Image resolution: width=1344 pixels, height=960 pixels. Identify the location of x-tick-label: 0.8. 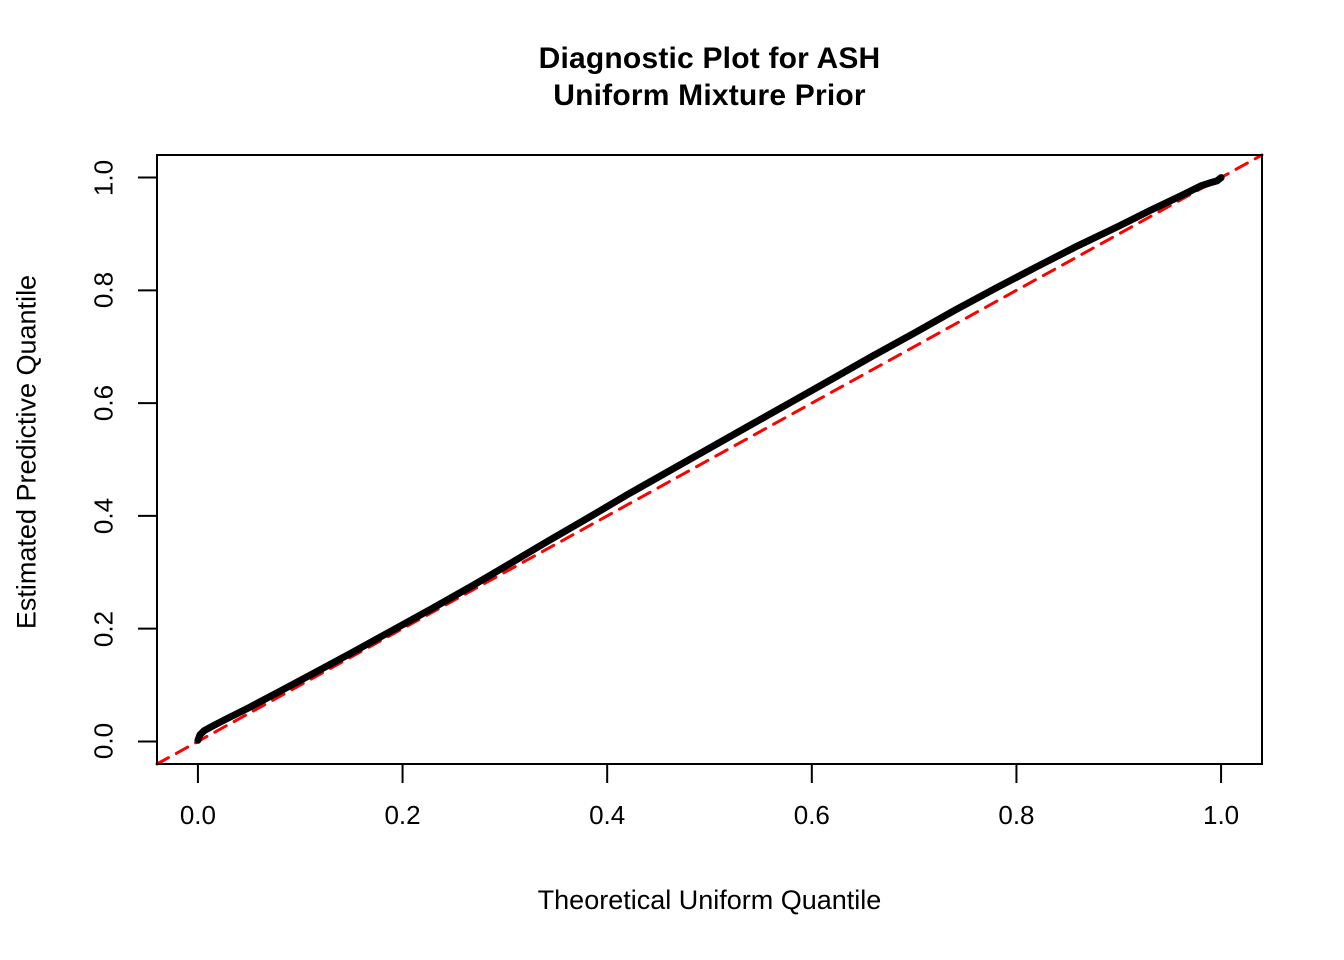
(1016, 815).